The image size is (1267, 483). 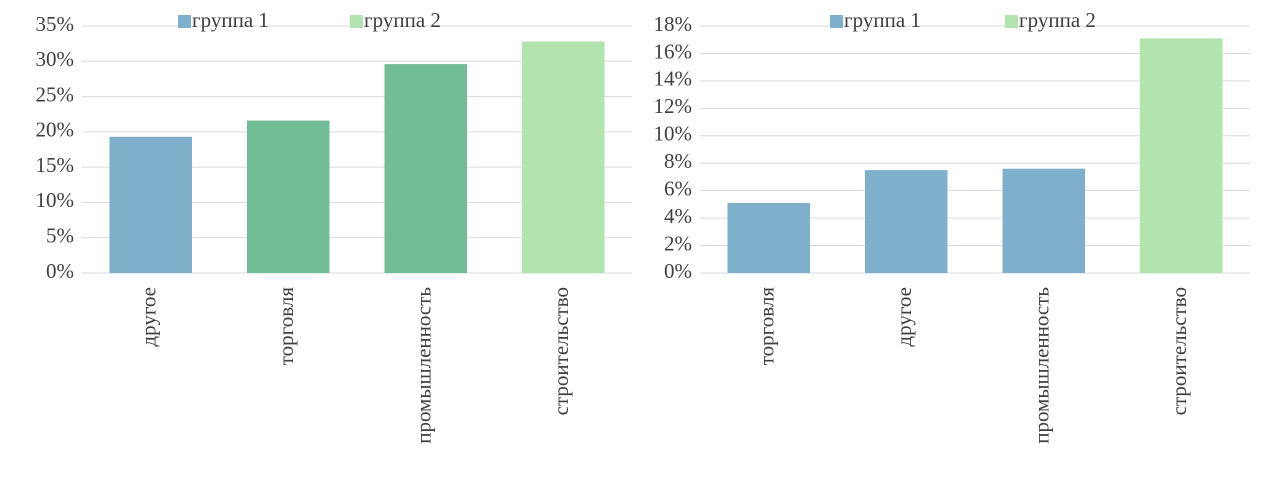 What do you see at coordinates (55, 94) in the screenshot?
I see `y-tick-label: 25%` at bounding box center [55, 94].